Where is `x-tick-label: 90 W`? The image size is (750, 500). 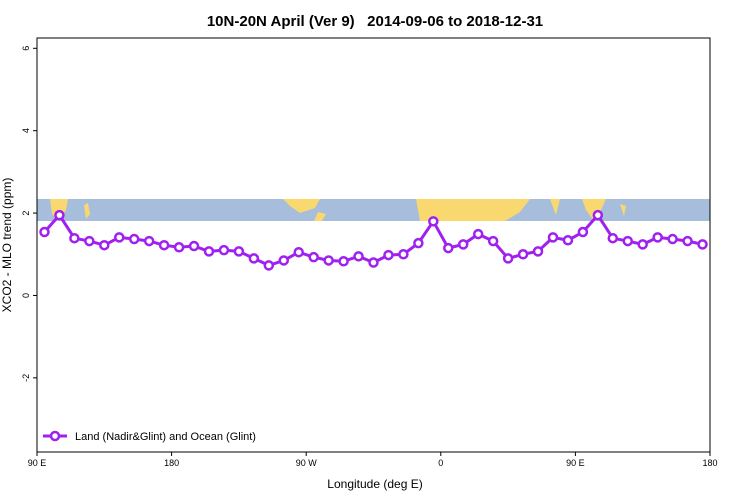 x-tick-label: 90 W is located at coordinates (307, 463).